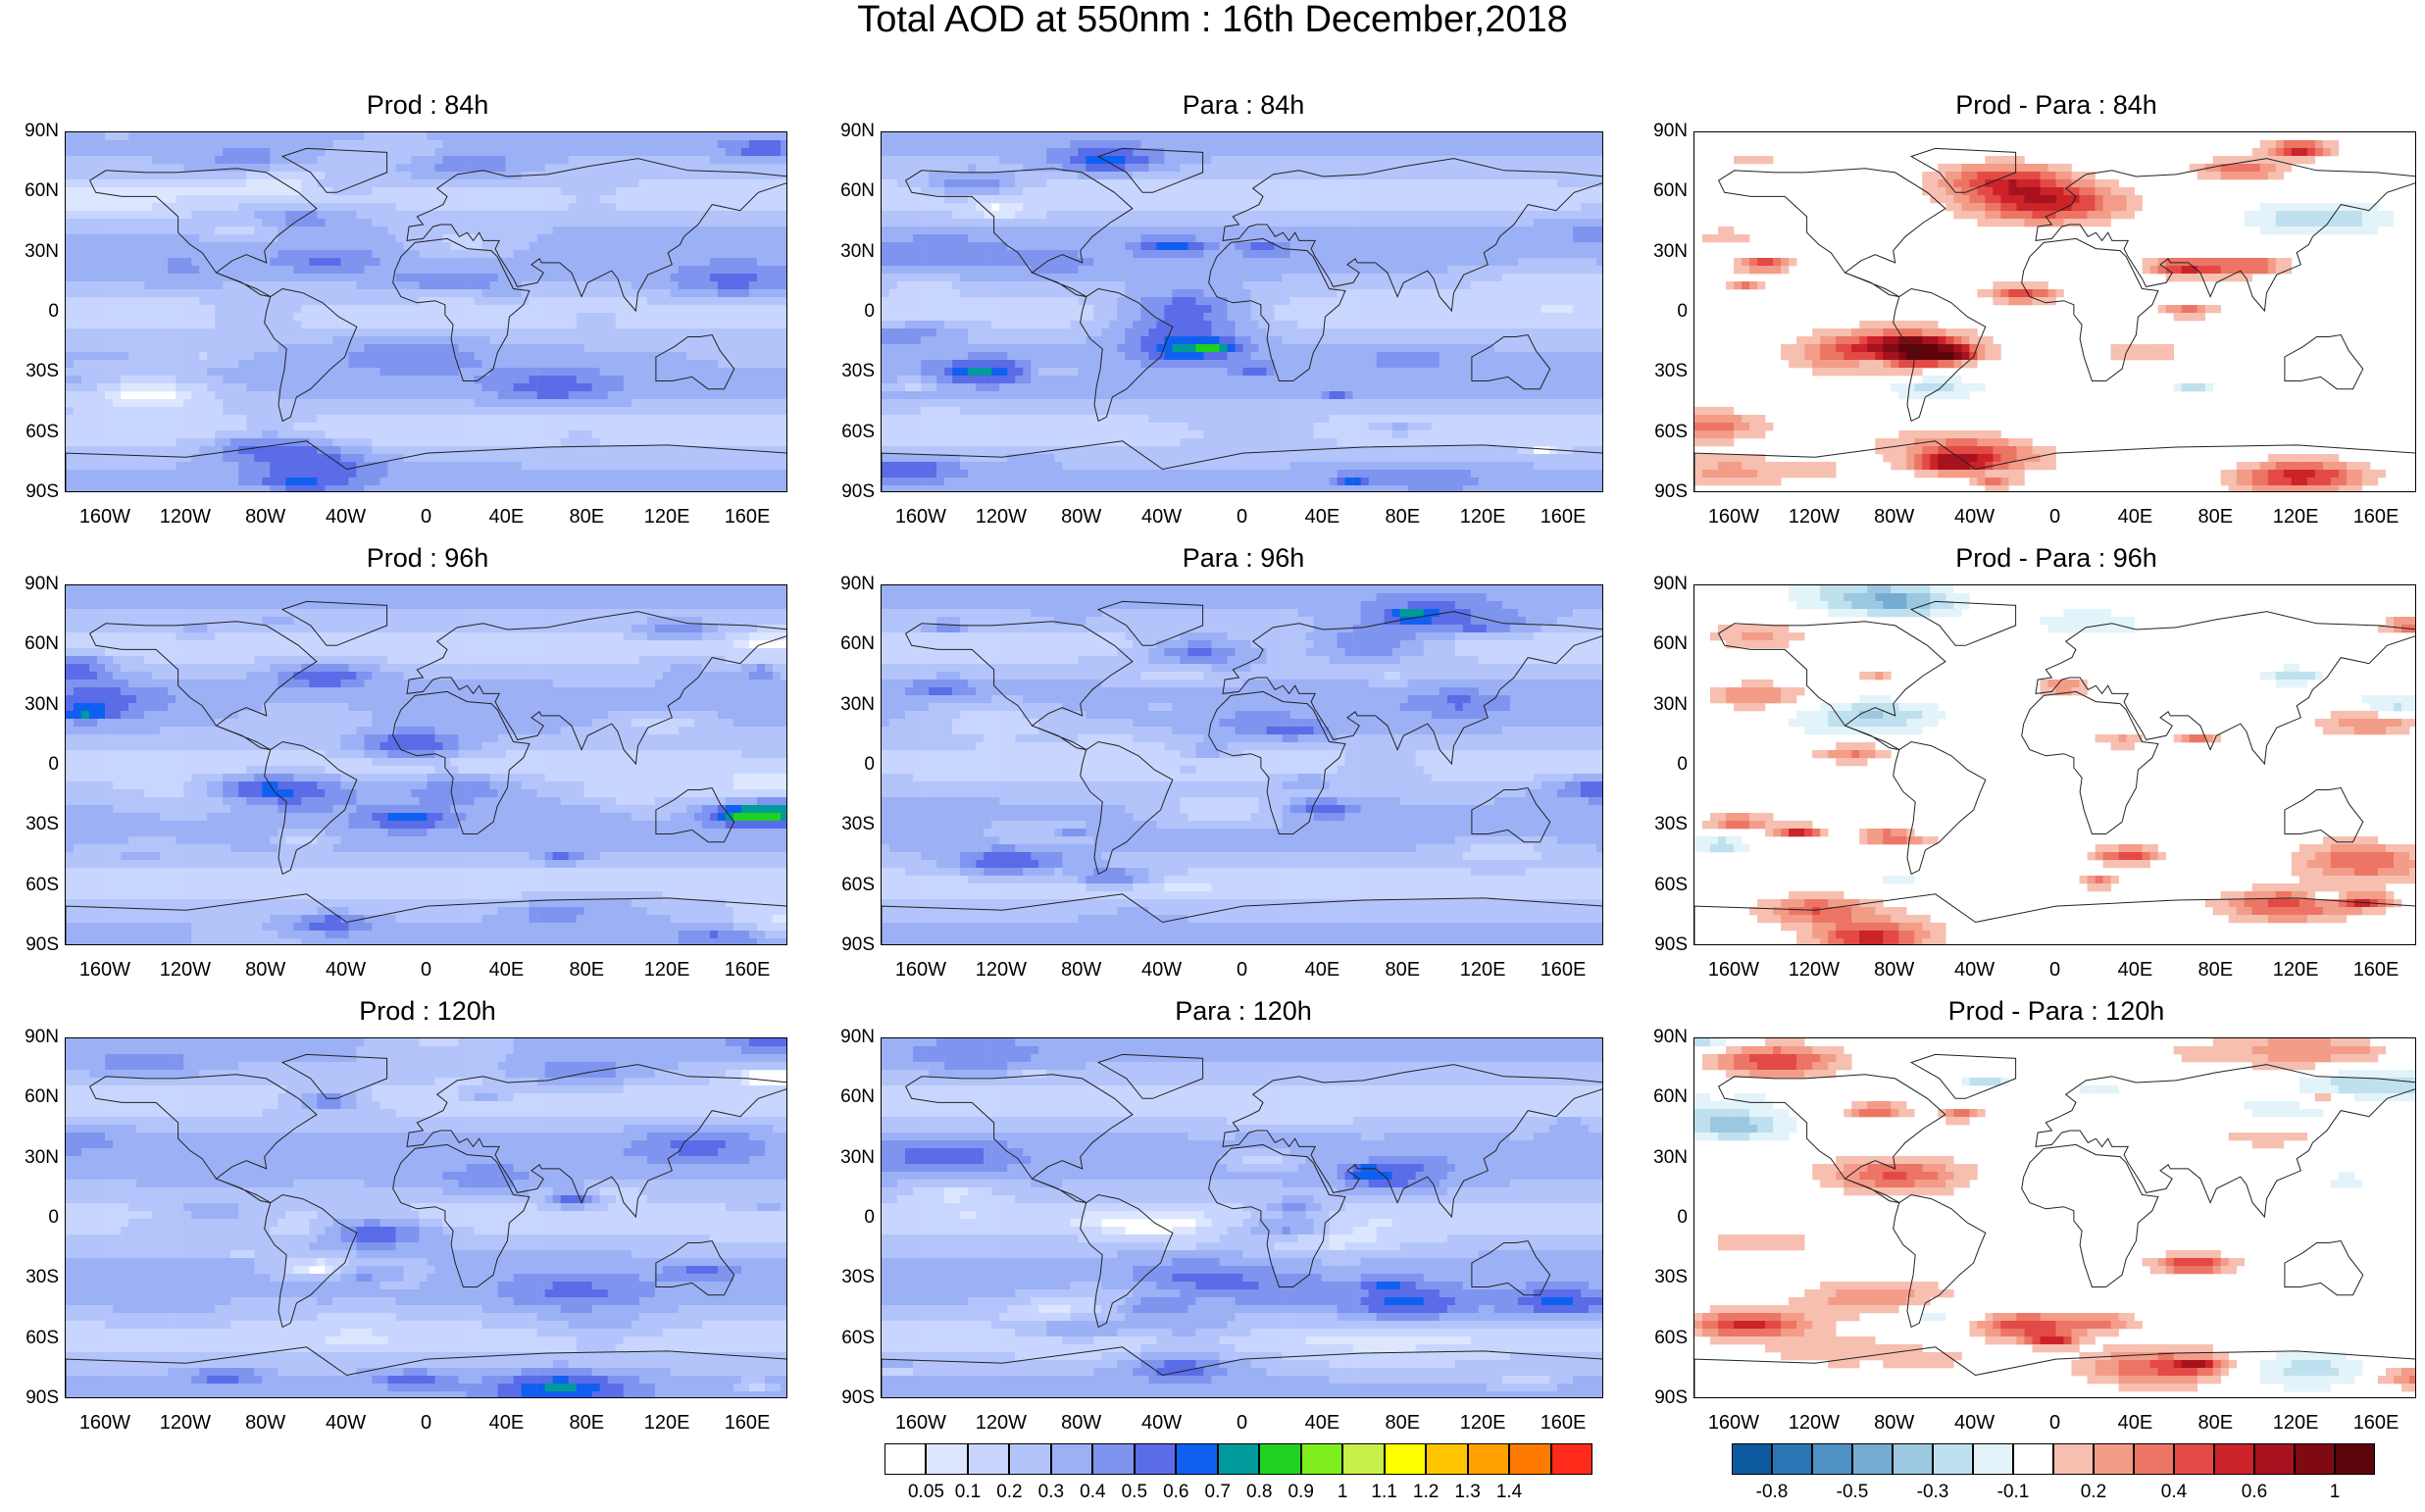  What do you see at coordinates (2093, 1492) in the screenshot?
I see `colorbar-label: 0.2` at bounding box center [2093, 1492].